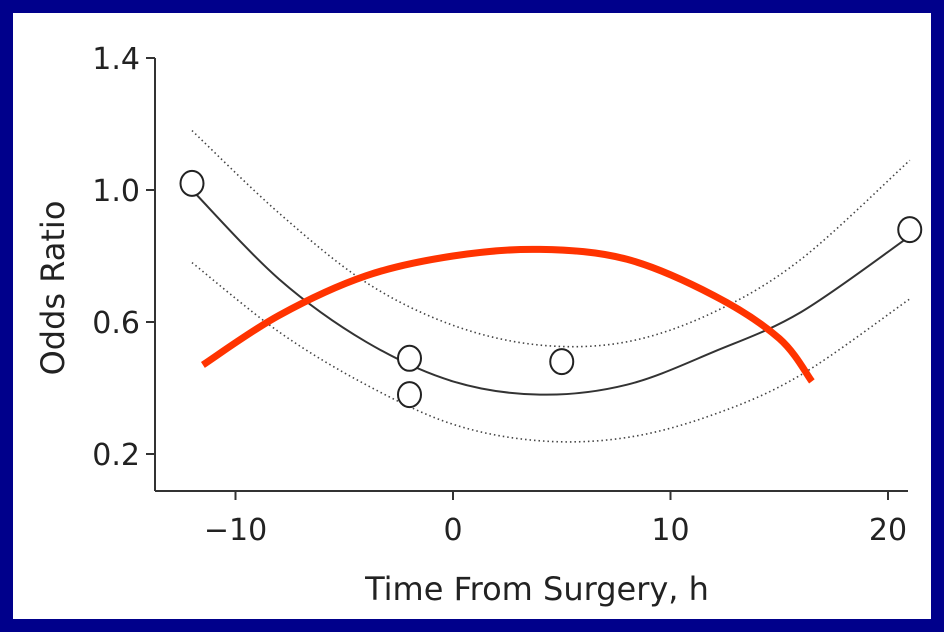  What do you see at coordinates (452, 530) in the screenshot?
I see `x-tick-label: 0` at bounding box center [452, 530].